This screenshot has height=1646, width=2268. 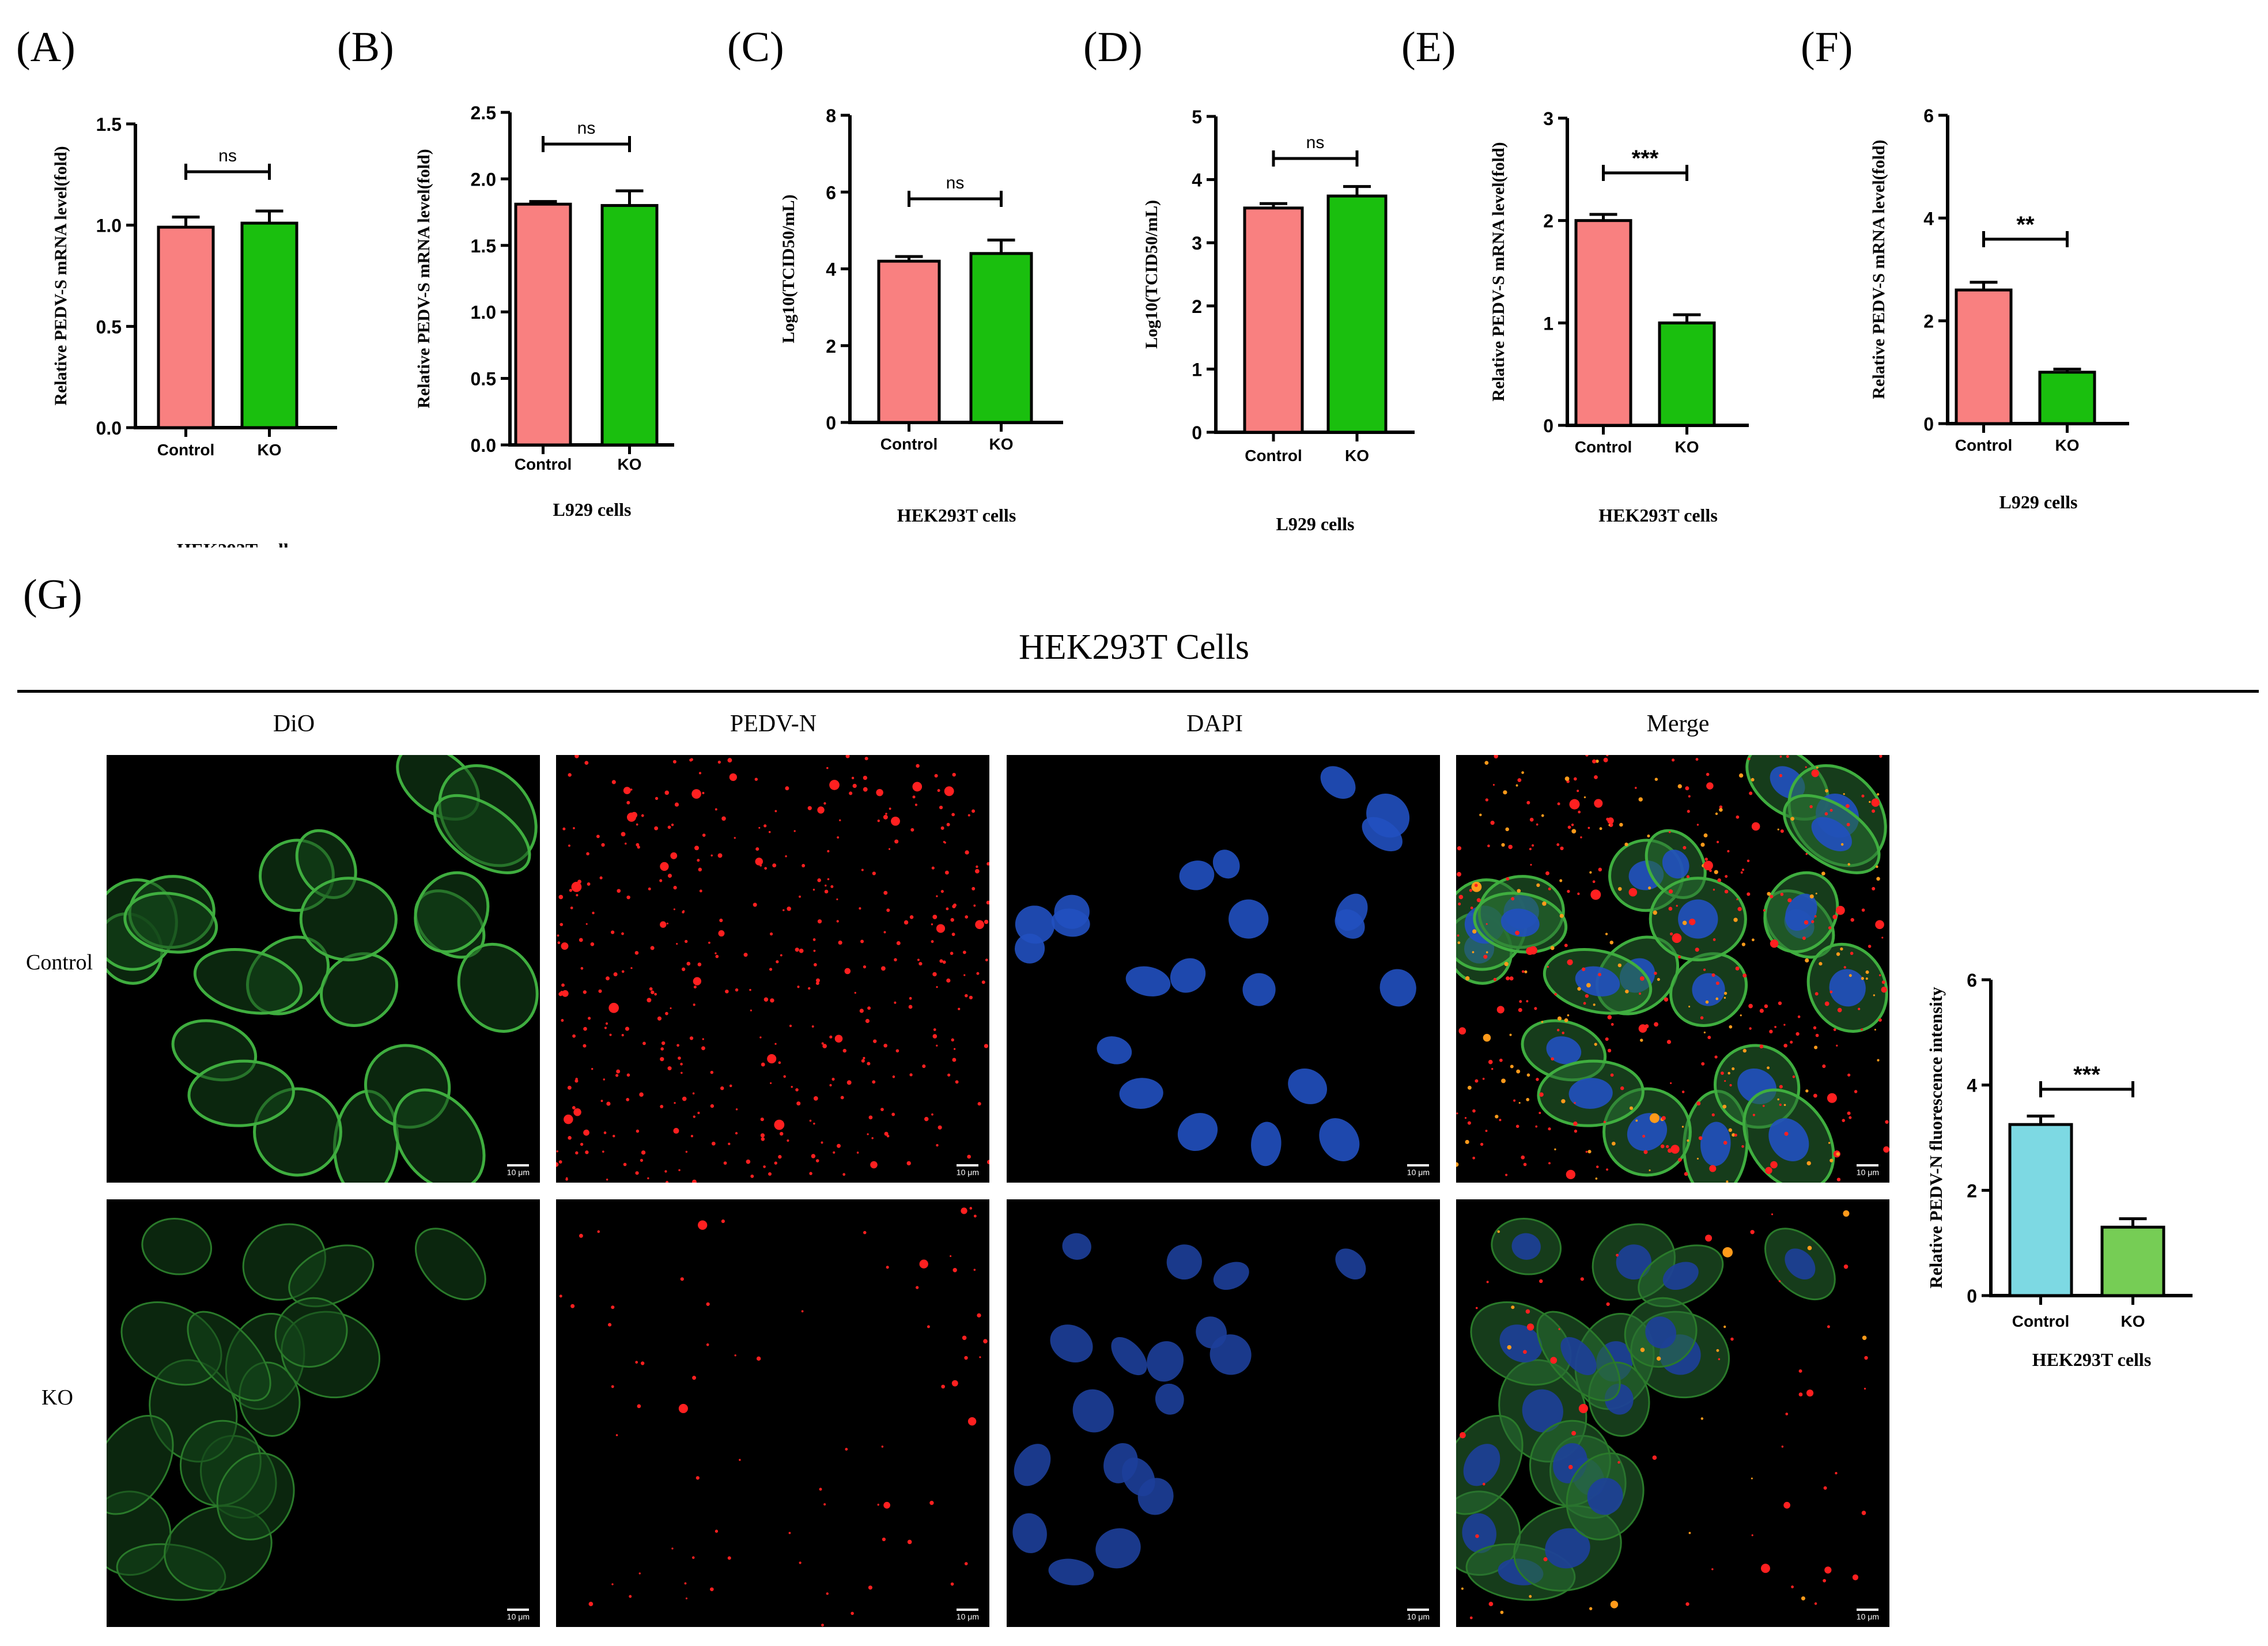 What do you see at coordinates (331, 1276) in the screenshot?
I see `cell-membrane` at bounding box center [331, 1276].